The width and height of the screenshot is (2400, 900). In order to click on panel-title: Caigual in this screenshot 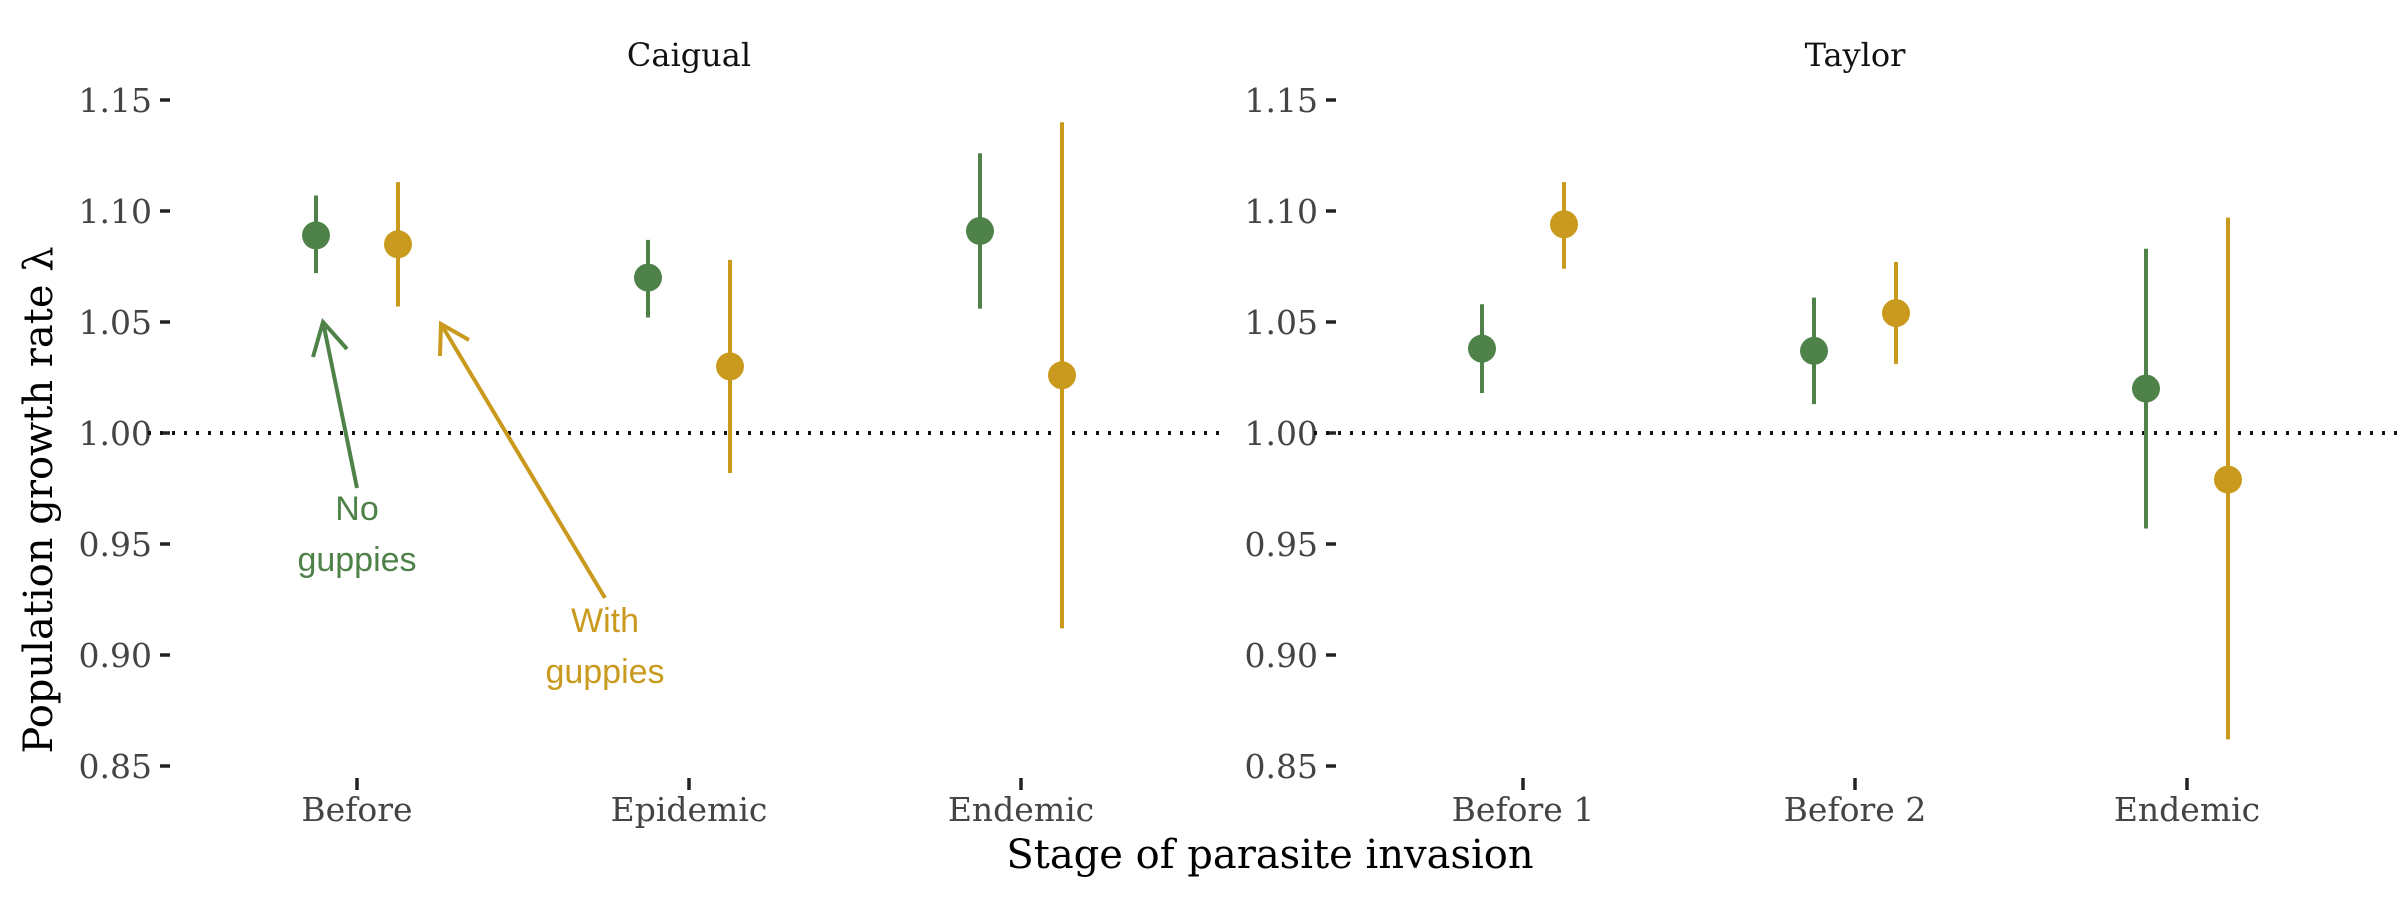, I will do `click(689, 55)`.